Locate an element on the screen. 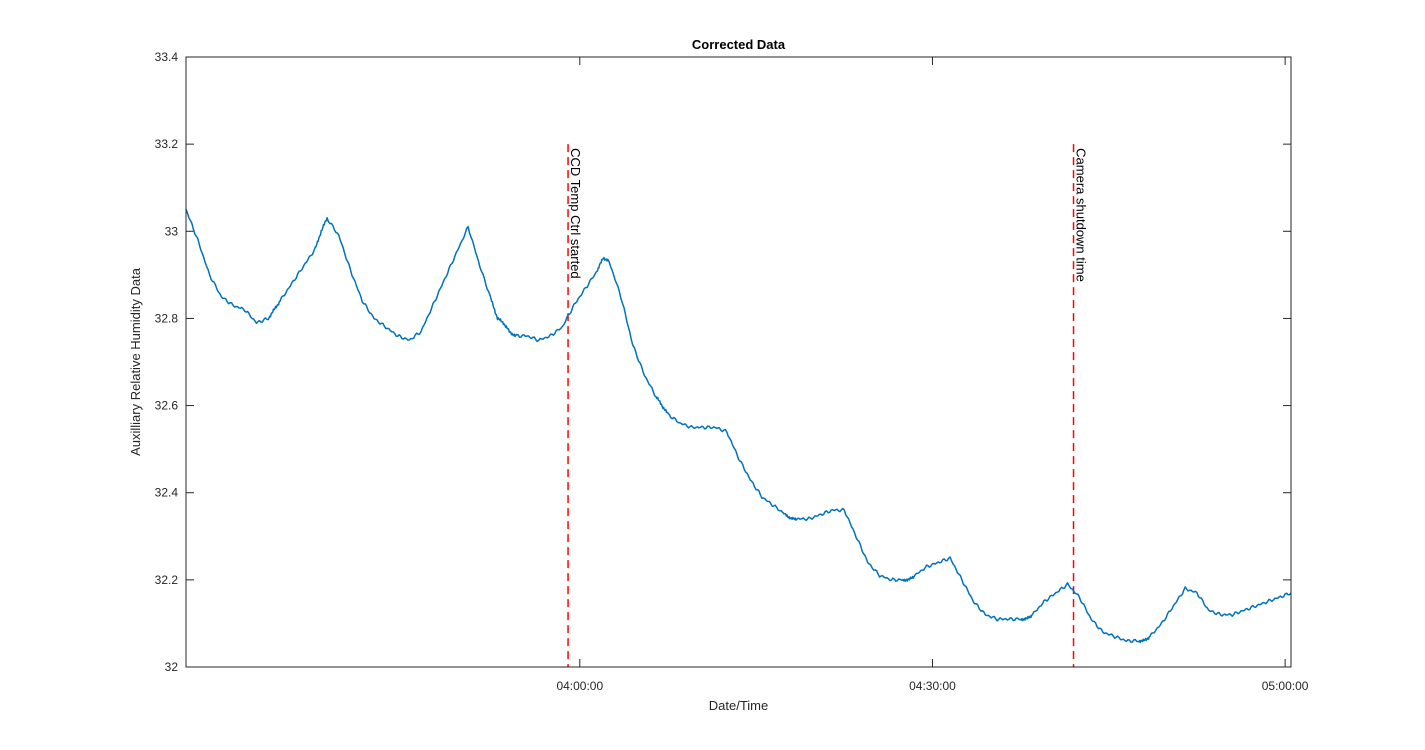 This screenshot has height=750, width=1425. y-tick-label: 32.4 is located at coordinates (167, 493).